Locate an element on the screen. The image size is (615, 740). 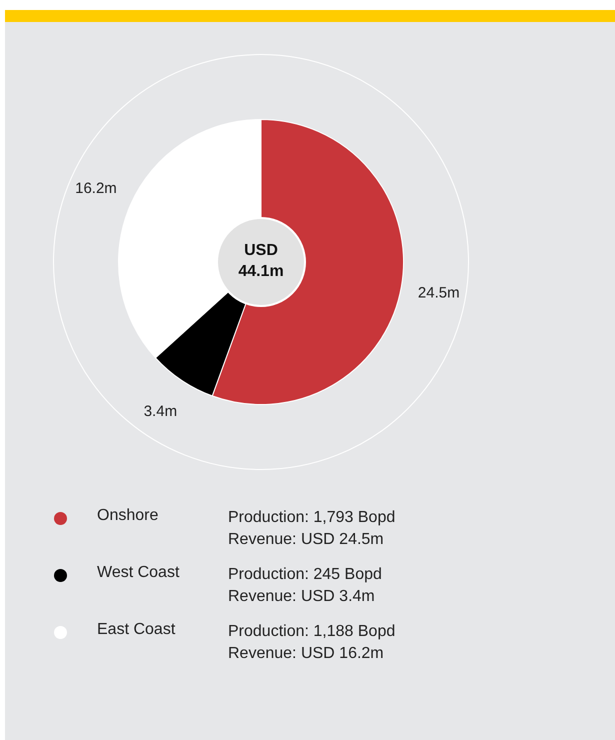
data-label: 16.2m is located at coordinates (96, 189).